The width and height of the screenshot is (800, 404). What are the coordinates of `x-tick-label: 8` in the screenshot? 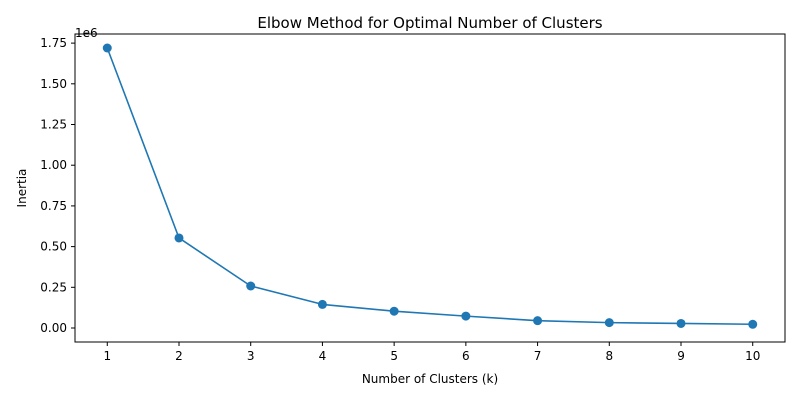 It's located at (609, 356).